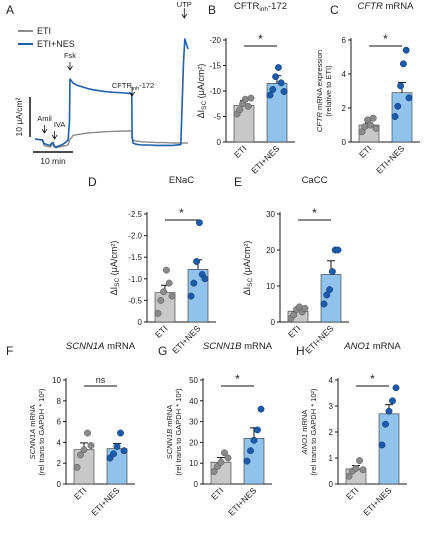 The height and width of the screenshot is (555, 433). What do you see at coordinates (10, 10) in the screenshot?
I see `panel-letter: A` at bounding box center [10, 10].